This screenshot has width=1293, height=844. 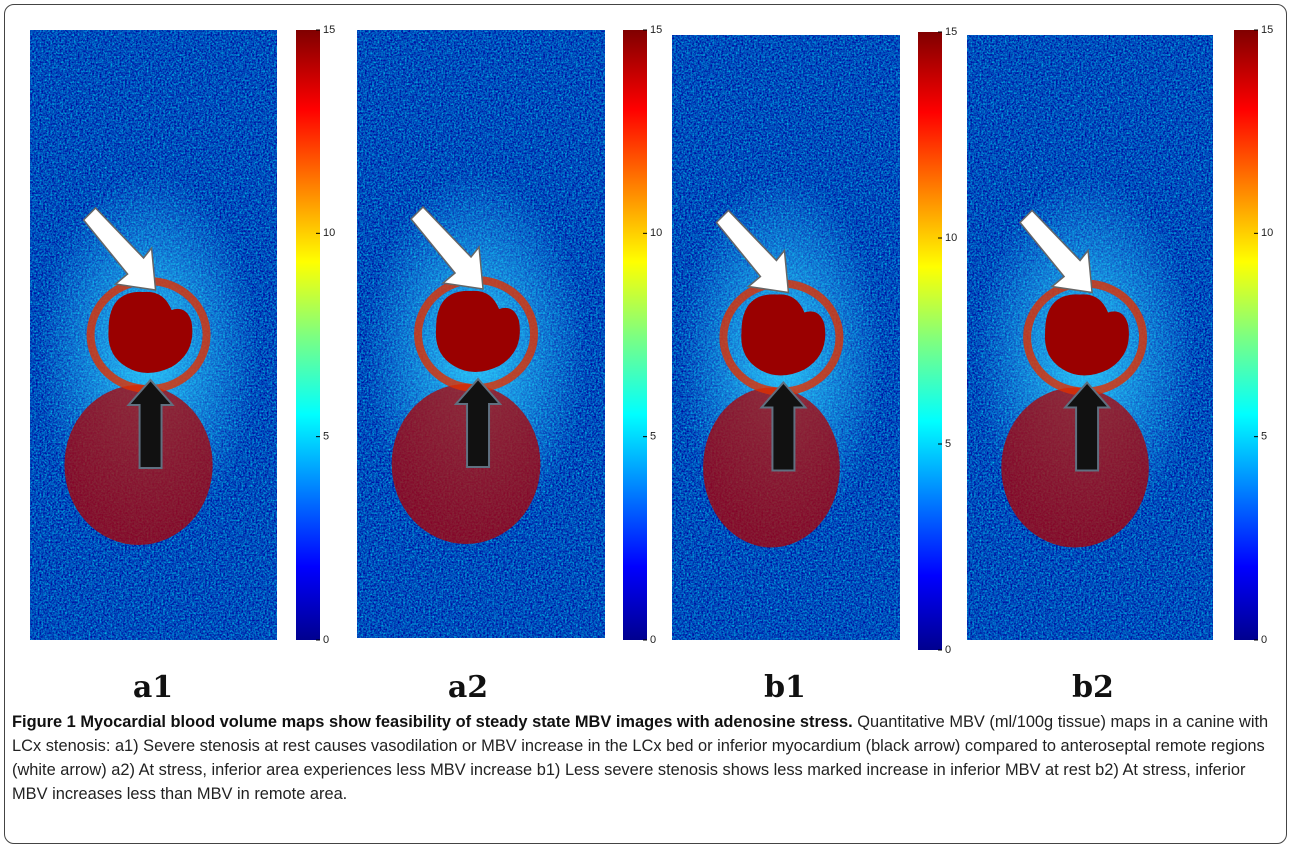 I want to click on panel-label: a1, so click(x=153, y=687).